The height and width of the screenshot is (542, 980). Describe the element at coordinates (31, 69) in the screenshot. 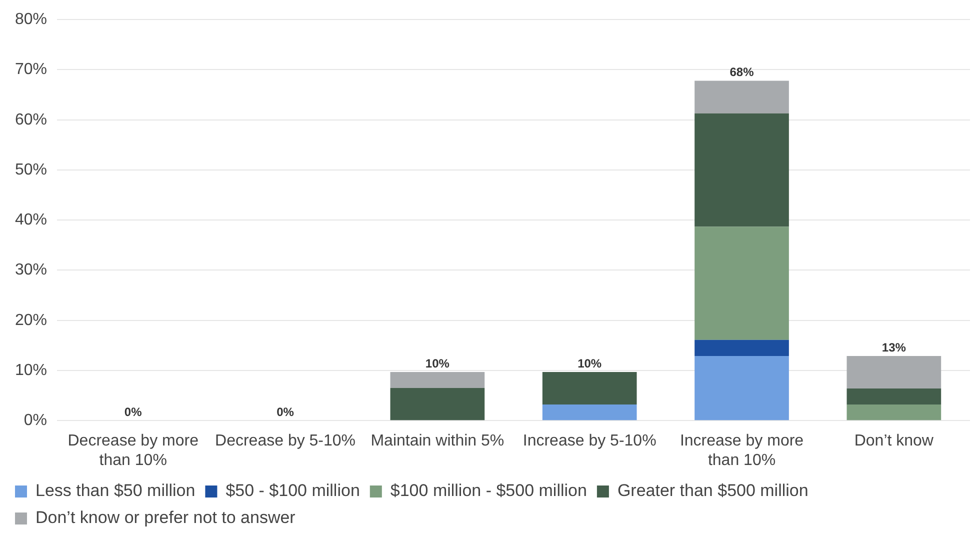

I see `y-tick-label: 70%` at that location.